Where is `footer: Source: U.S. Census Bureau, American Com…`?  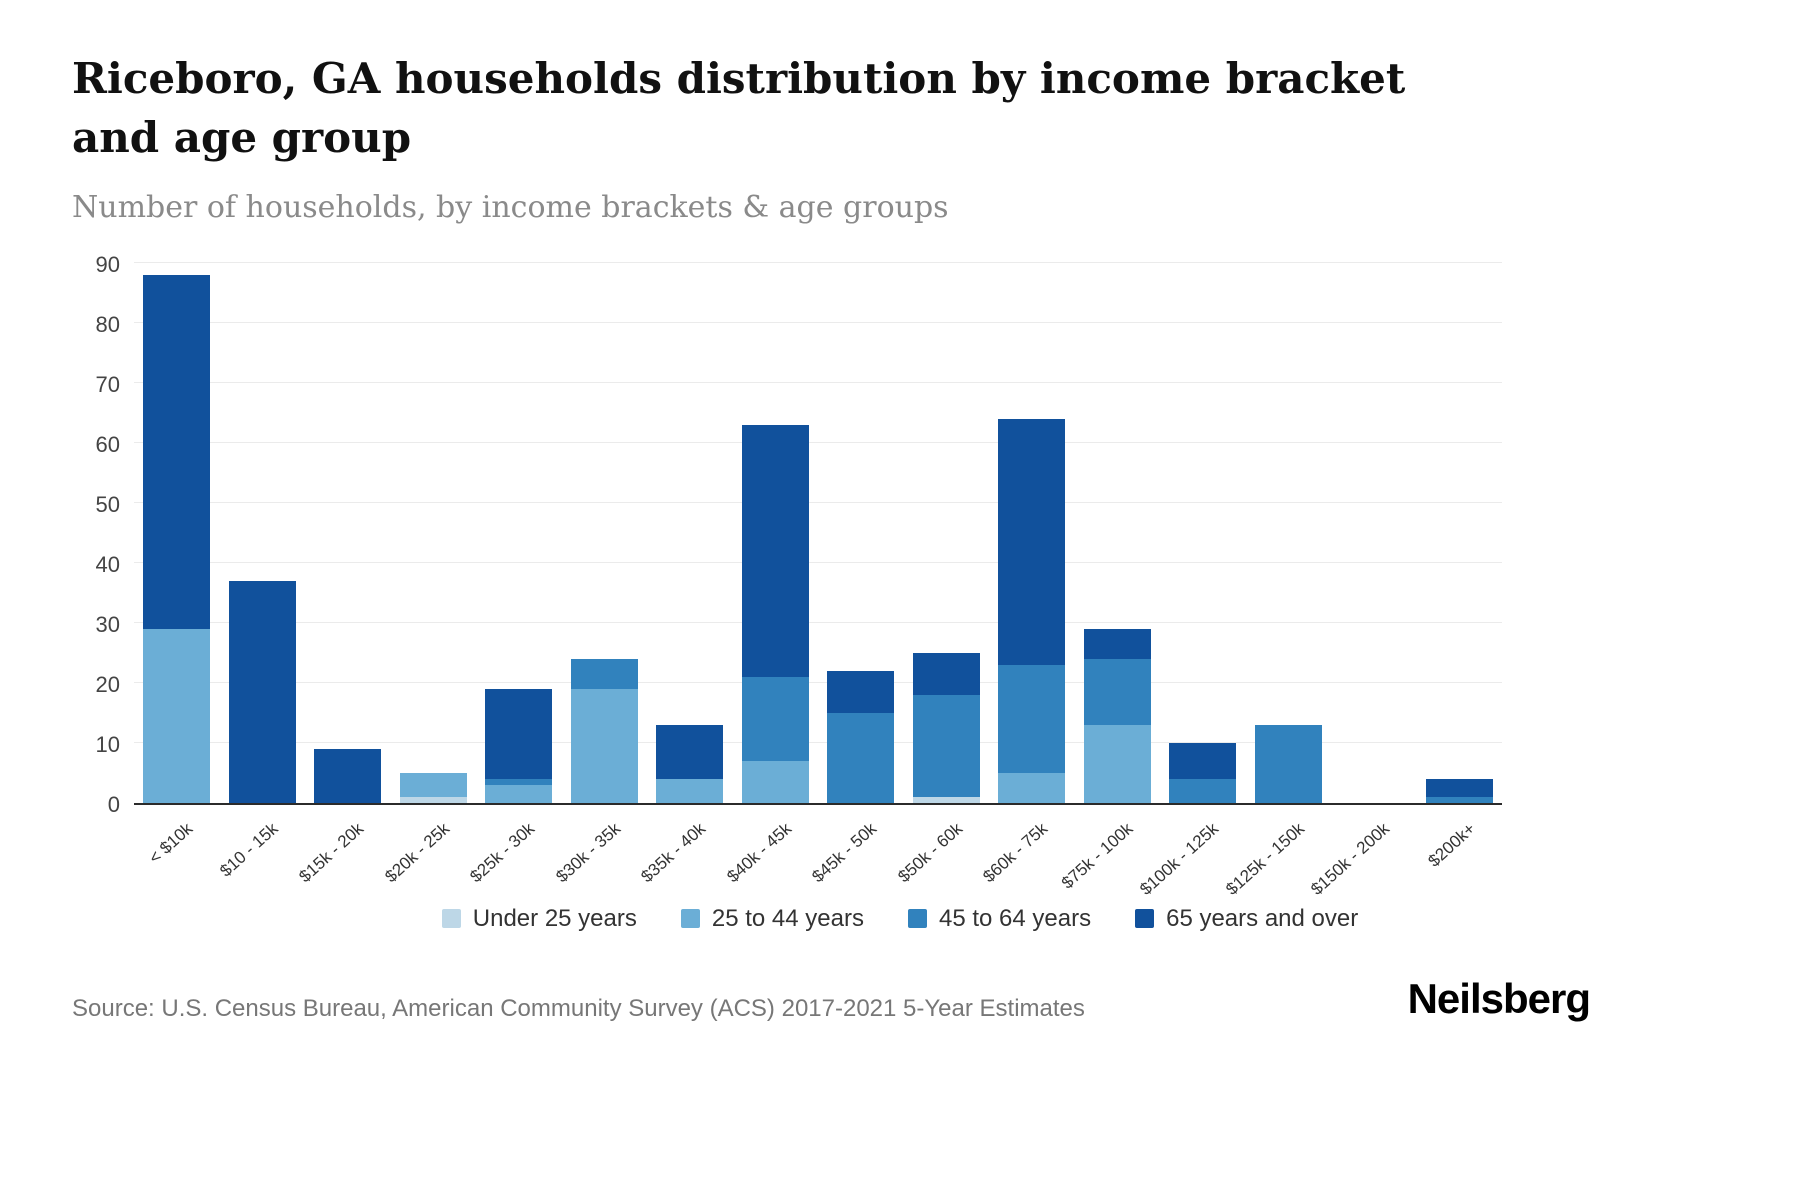 footer: Source: U.S. Census Bureau, American Com… is located at coordinates (900, 999).